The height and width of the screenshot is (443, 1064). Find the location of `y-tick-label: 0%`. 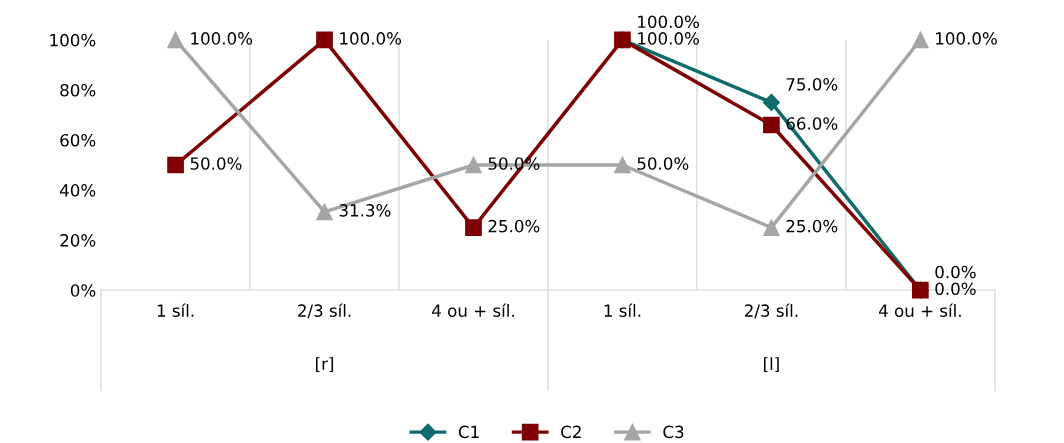

y-tick-label: 0% is located at coordinates (83, 290).